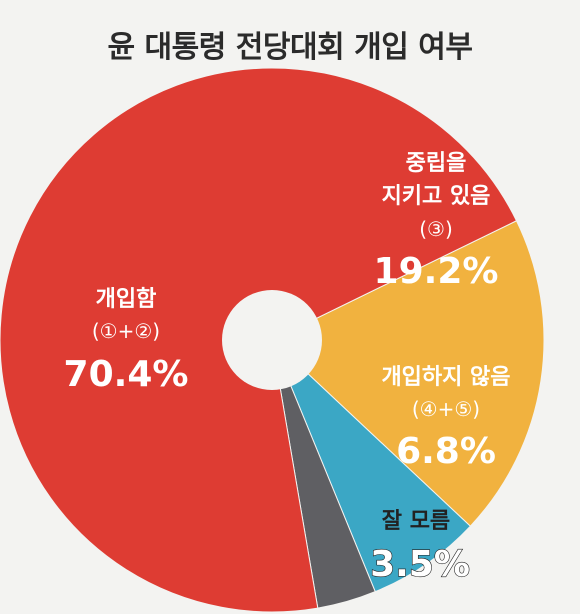 This screenshot has width=580, height=614. I want to click on slice-label-gaeipham: 개입함, so click(126, 299).